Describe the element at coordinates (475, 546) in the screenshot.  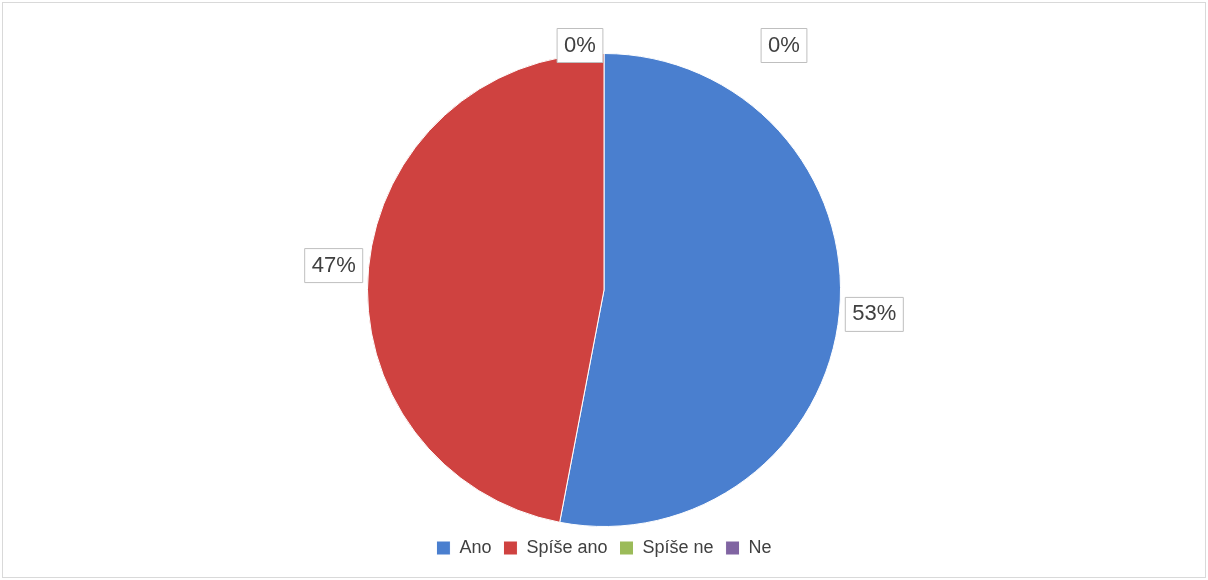
I see `legend-label: Ano` at that location.